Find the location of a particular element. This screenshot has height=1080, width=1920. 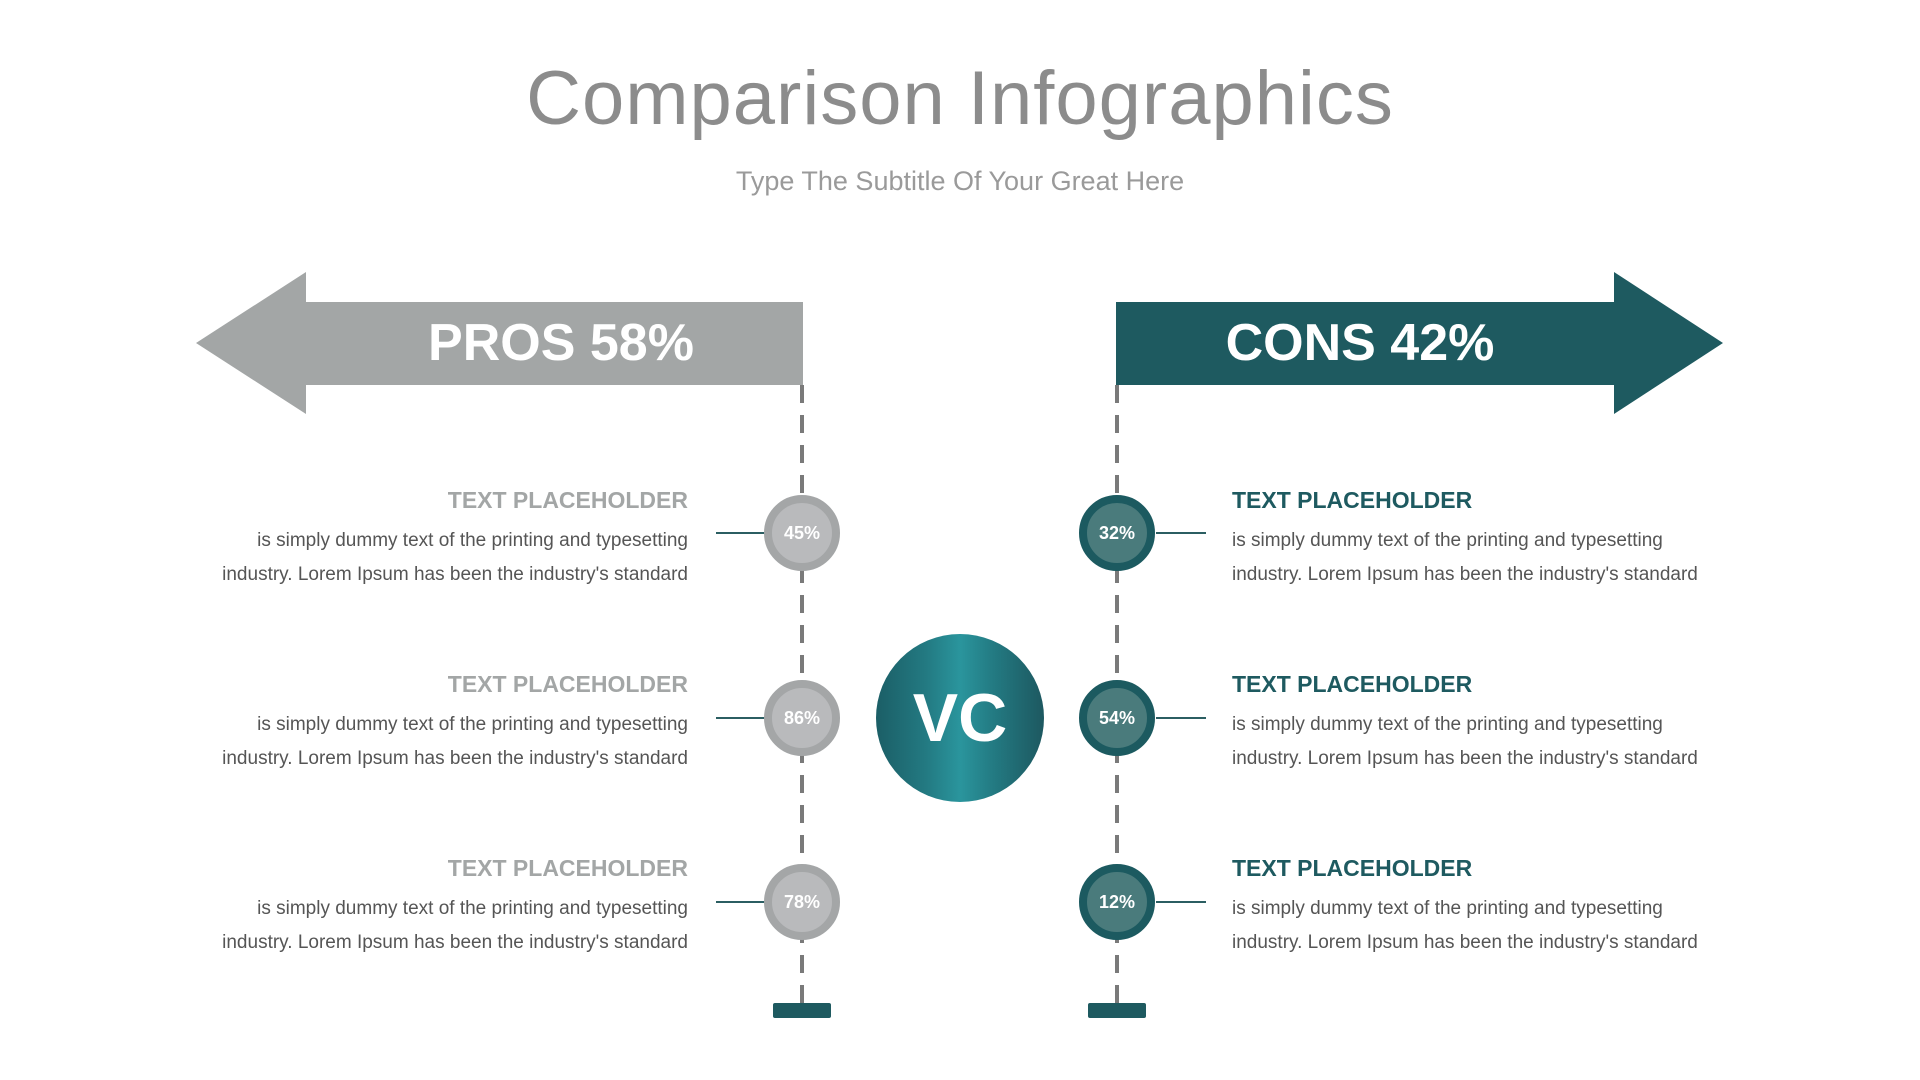

cons-value-badge: 32% is located at coordinates (1117, 533).